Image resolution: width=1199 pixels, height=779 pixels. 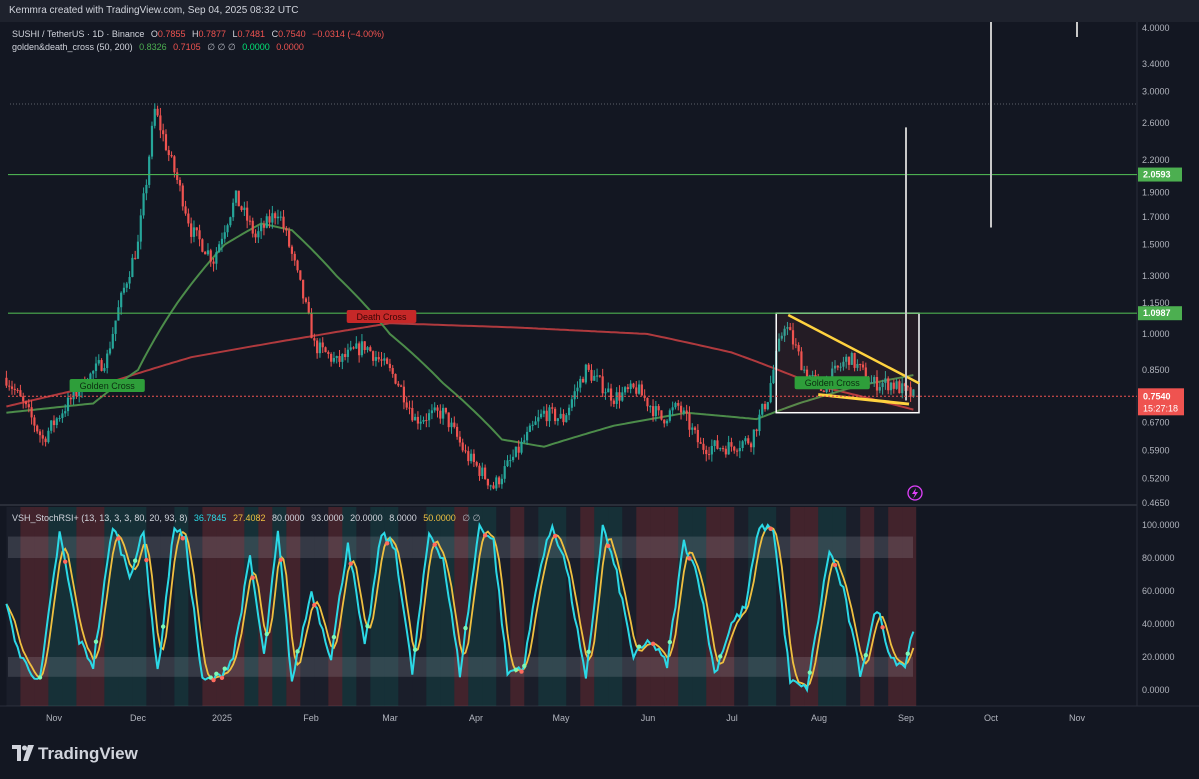 What do you see at coordinates (382, 317) in the screenshot?
I see `annotation-label: Death Cross` at bounding box center [382, 317].